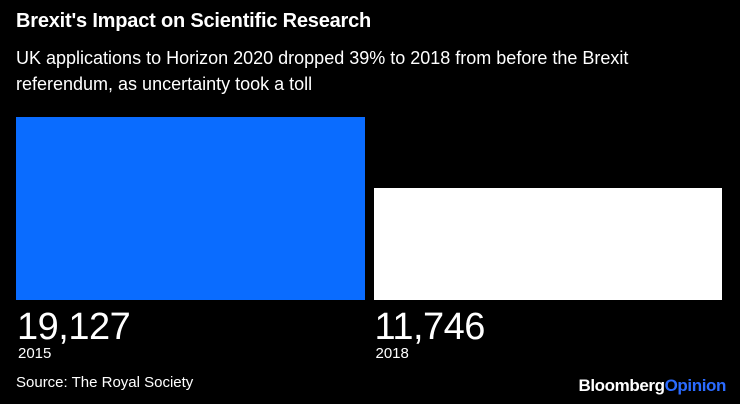 The height and width of the screenshot is (404, 740). What do you see at coordinates (105, 382) in the screenshot?
I see `source-note: Source: The Royal Society` at bounding box center [105, 382].